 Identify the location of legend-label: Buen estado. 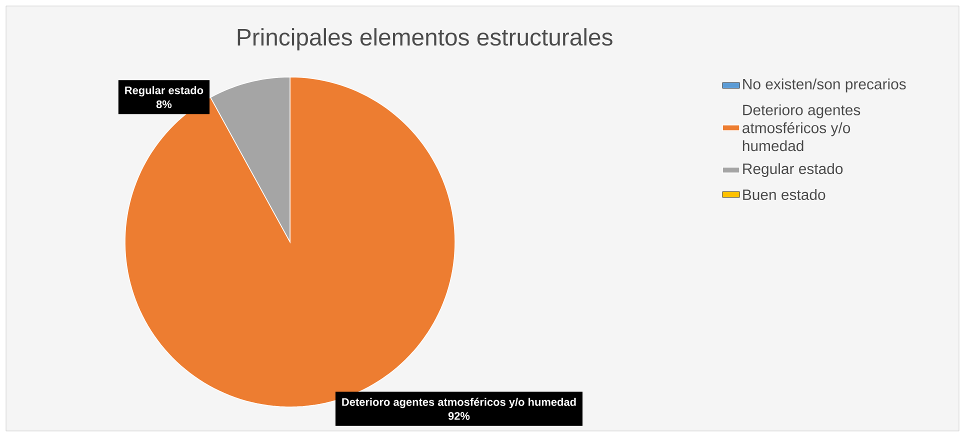
(784, 194).